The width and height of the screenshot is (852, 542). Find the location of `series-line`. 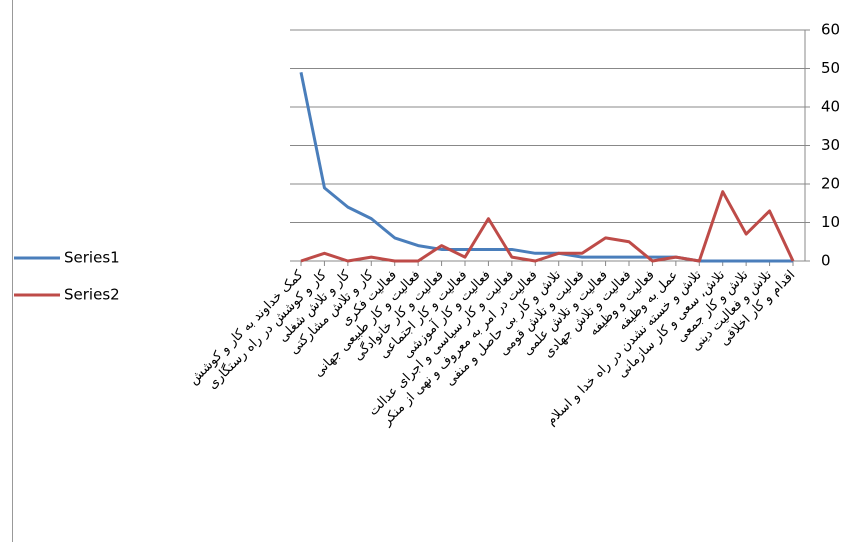

series-line is located at coordinates (547, 226).